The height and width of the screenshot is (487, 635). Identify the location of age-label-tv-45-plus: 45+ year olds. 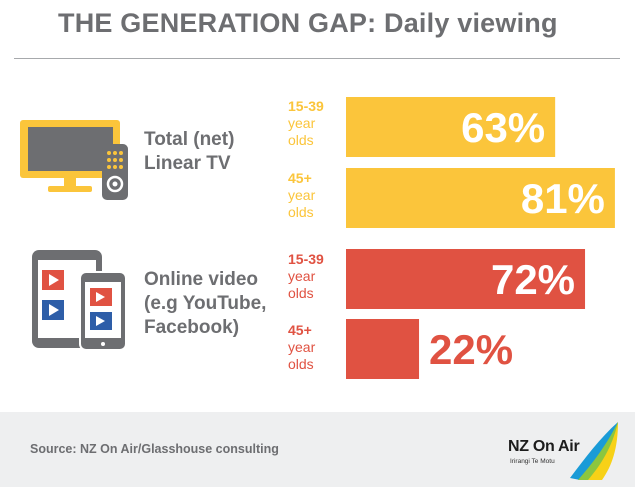
(318, 195).